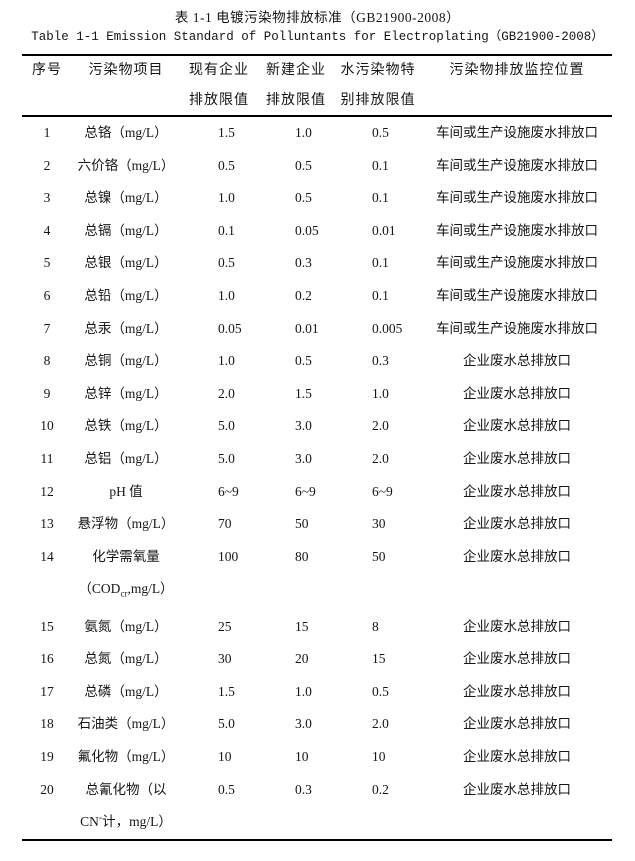 The image size is (635, 861). I want to click on table-row: 9 总锌（mg/L） 2.0 1.5 1.0 企业废水总排放口, so click(317, 394).